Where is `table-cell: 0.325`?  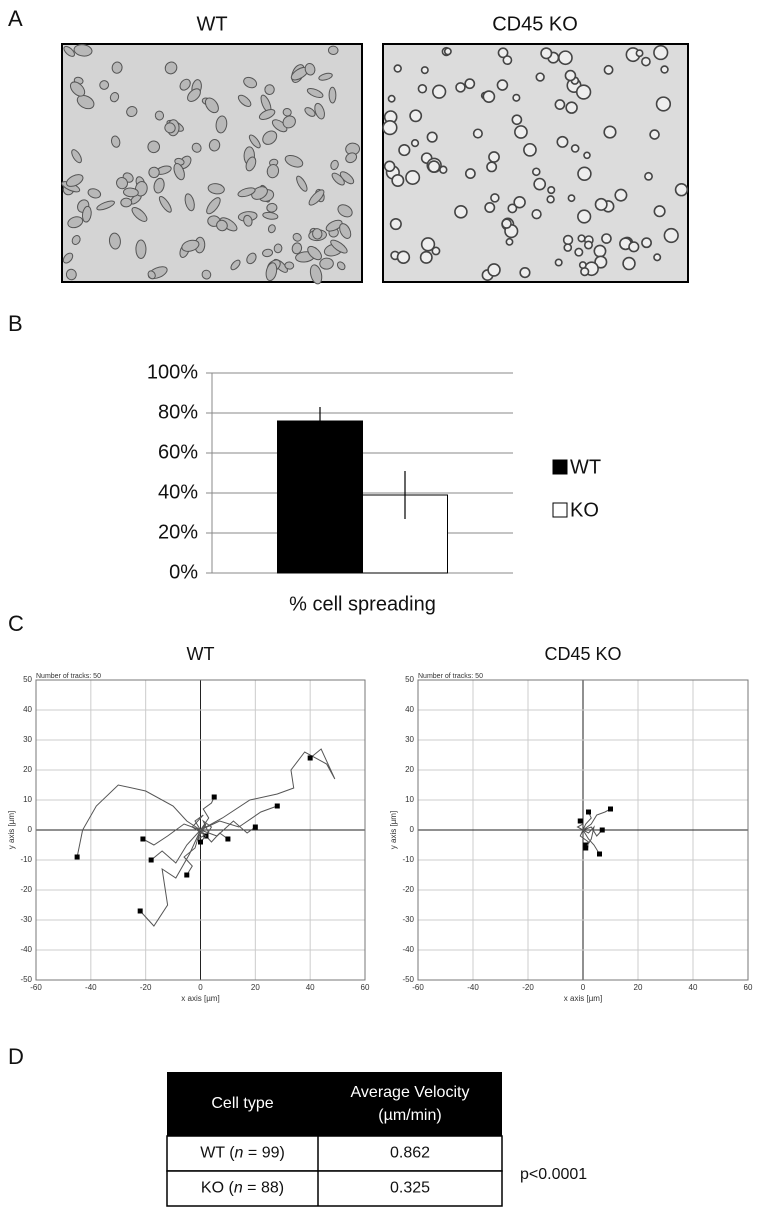
table-cell: 0.325 is located at coordinates (410, 1188).